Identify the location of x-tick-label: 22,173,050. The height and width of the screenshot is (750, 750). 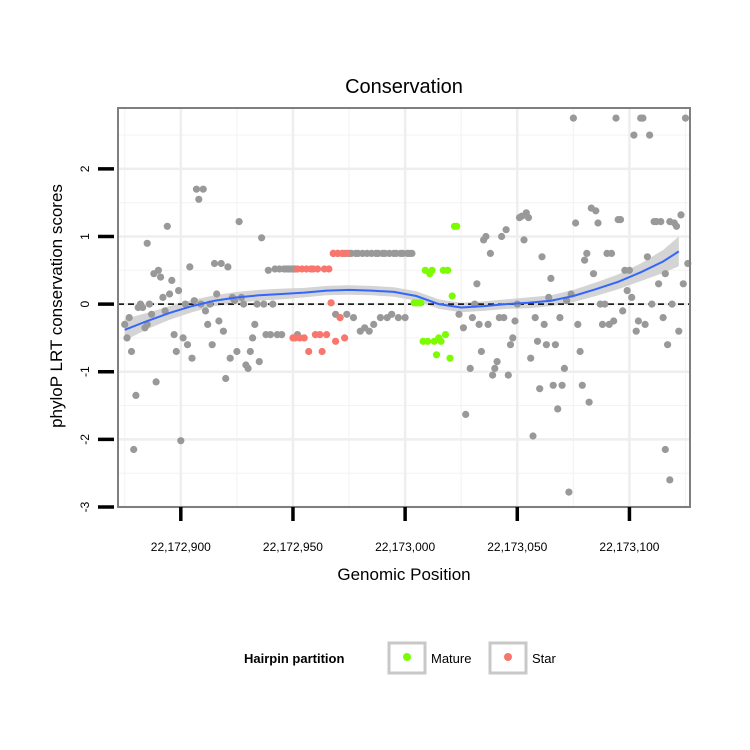
(517, 547).